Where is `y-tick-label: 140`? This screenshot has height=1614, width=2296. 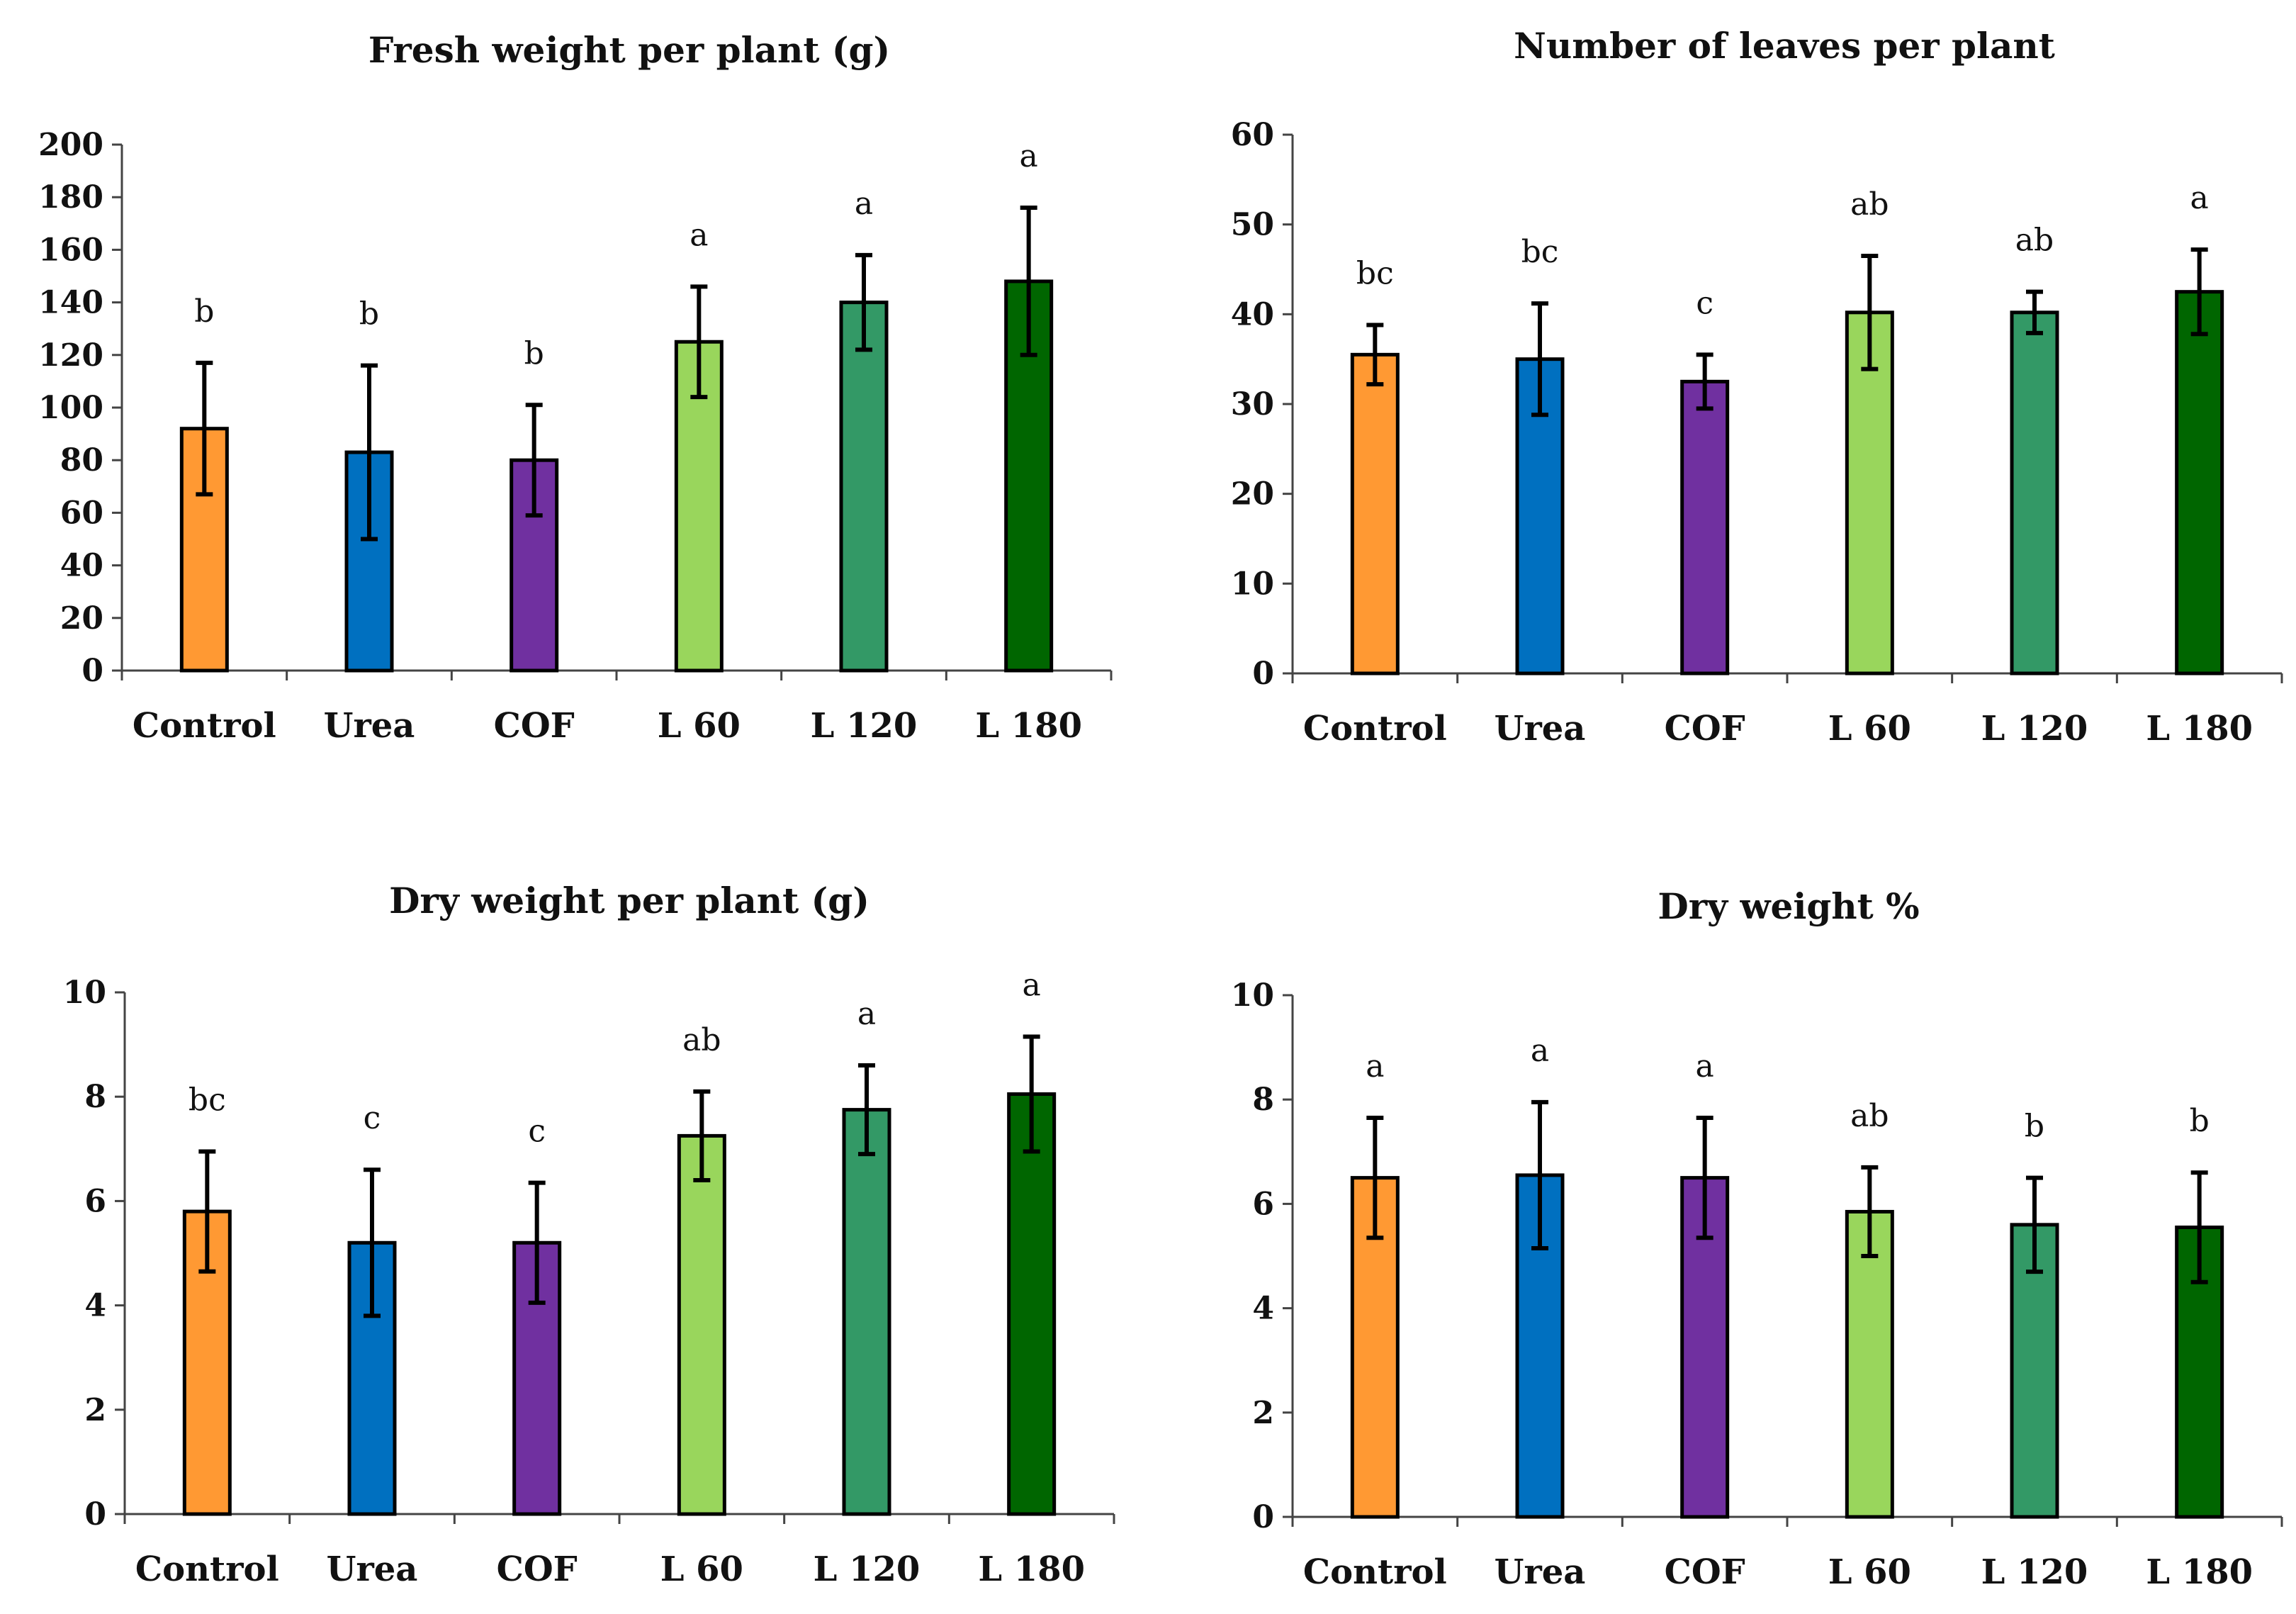 y-tick-label: 140 is located at coordinates (70, 303).